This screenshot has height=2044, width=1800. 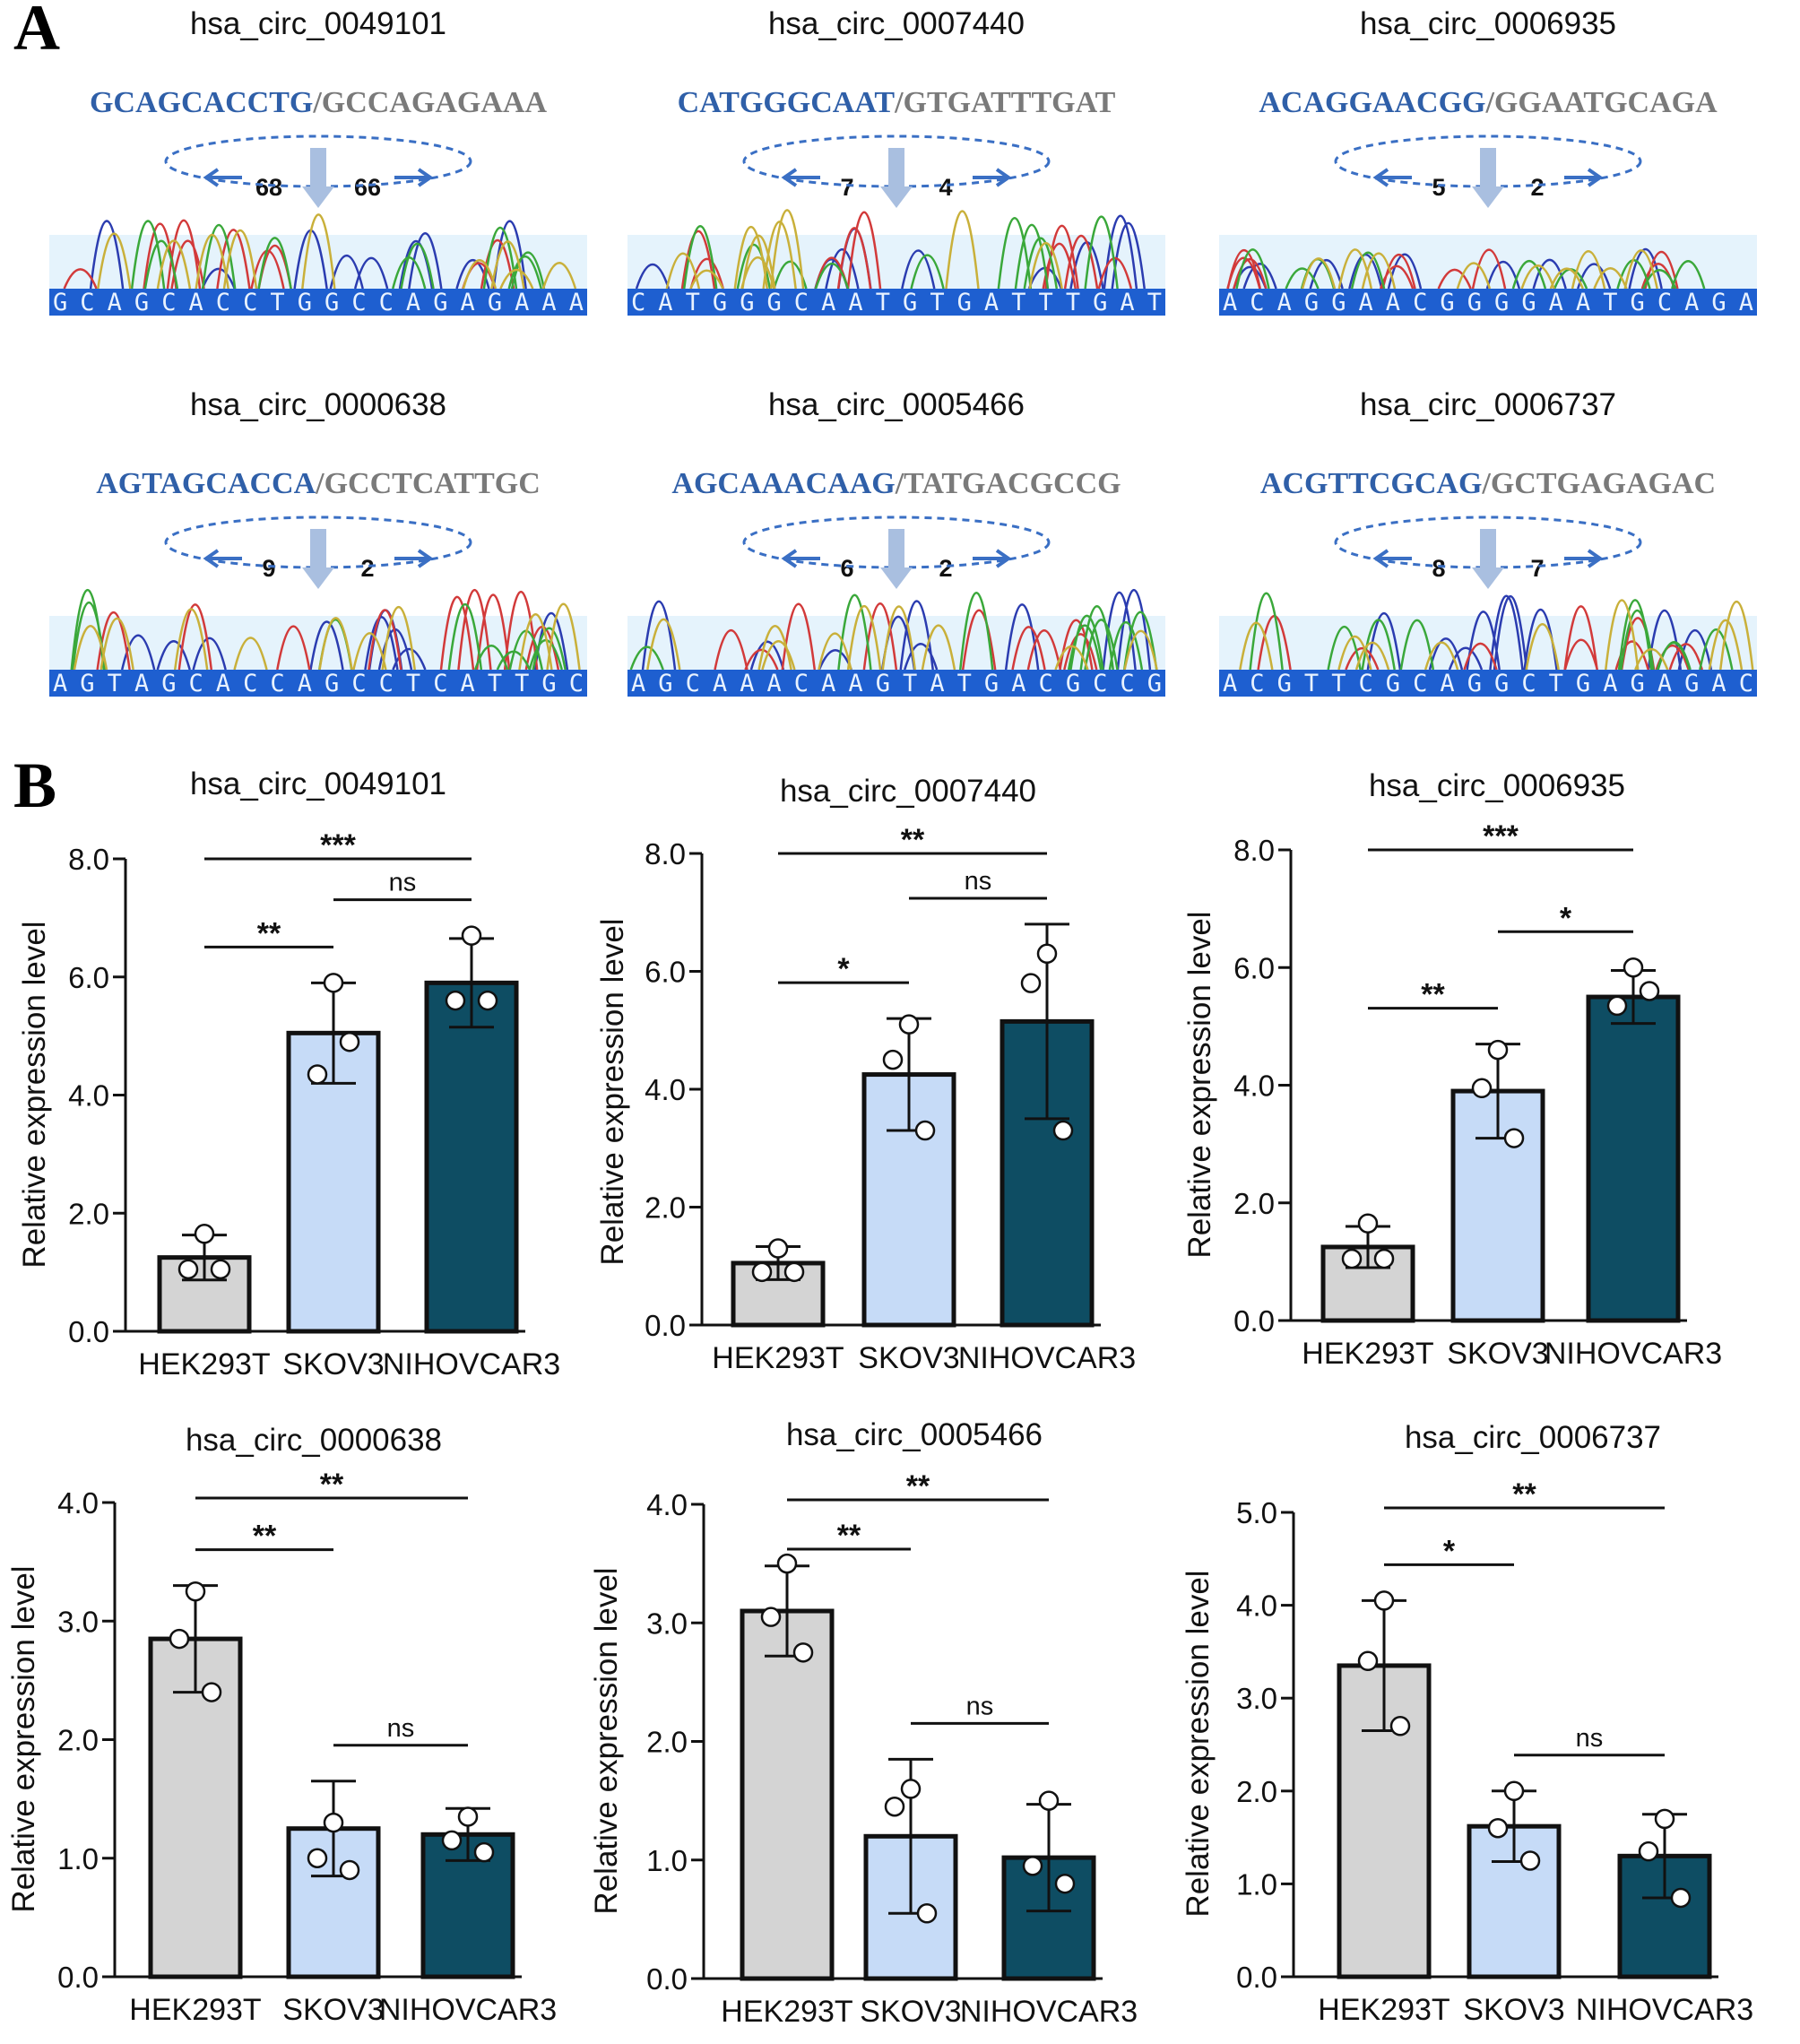 What do you see at coordinates (1257, 1884) in the screenshot?
I see `y-tick-label: 1.0` at bounding box center [1257, 1884].